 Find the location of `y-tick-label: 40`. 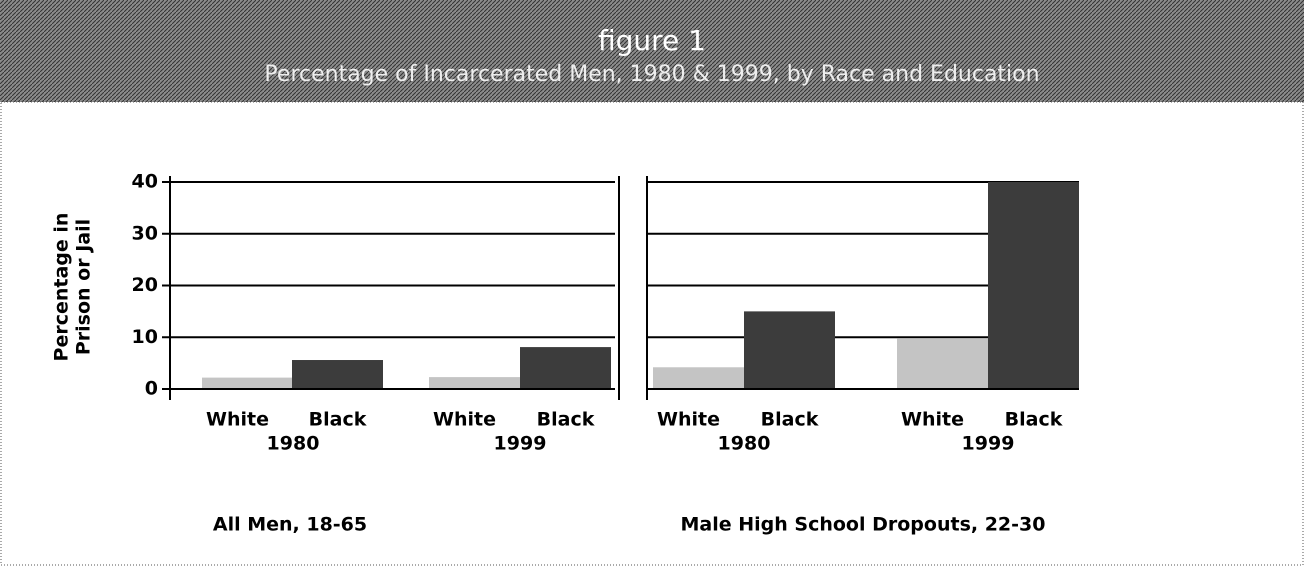

y-tick-label: 40 is located at coordinates (145, 182).